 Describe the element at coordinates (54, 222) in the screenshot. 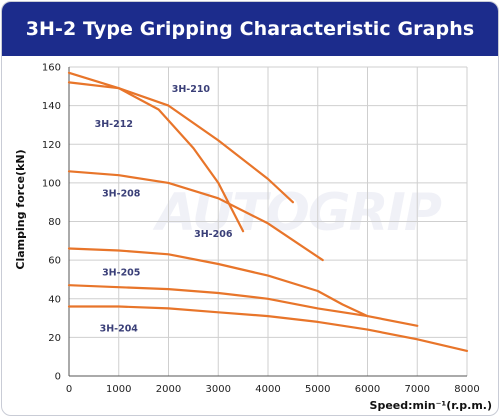

I see `y-tick-label: 80` at that location.